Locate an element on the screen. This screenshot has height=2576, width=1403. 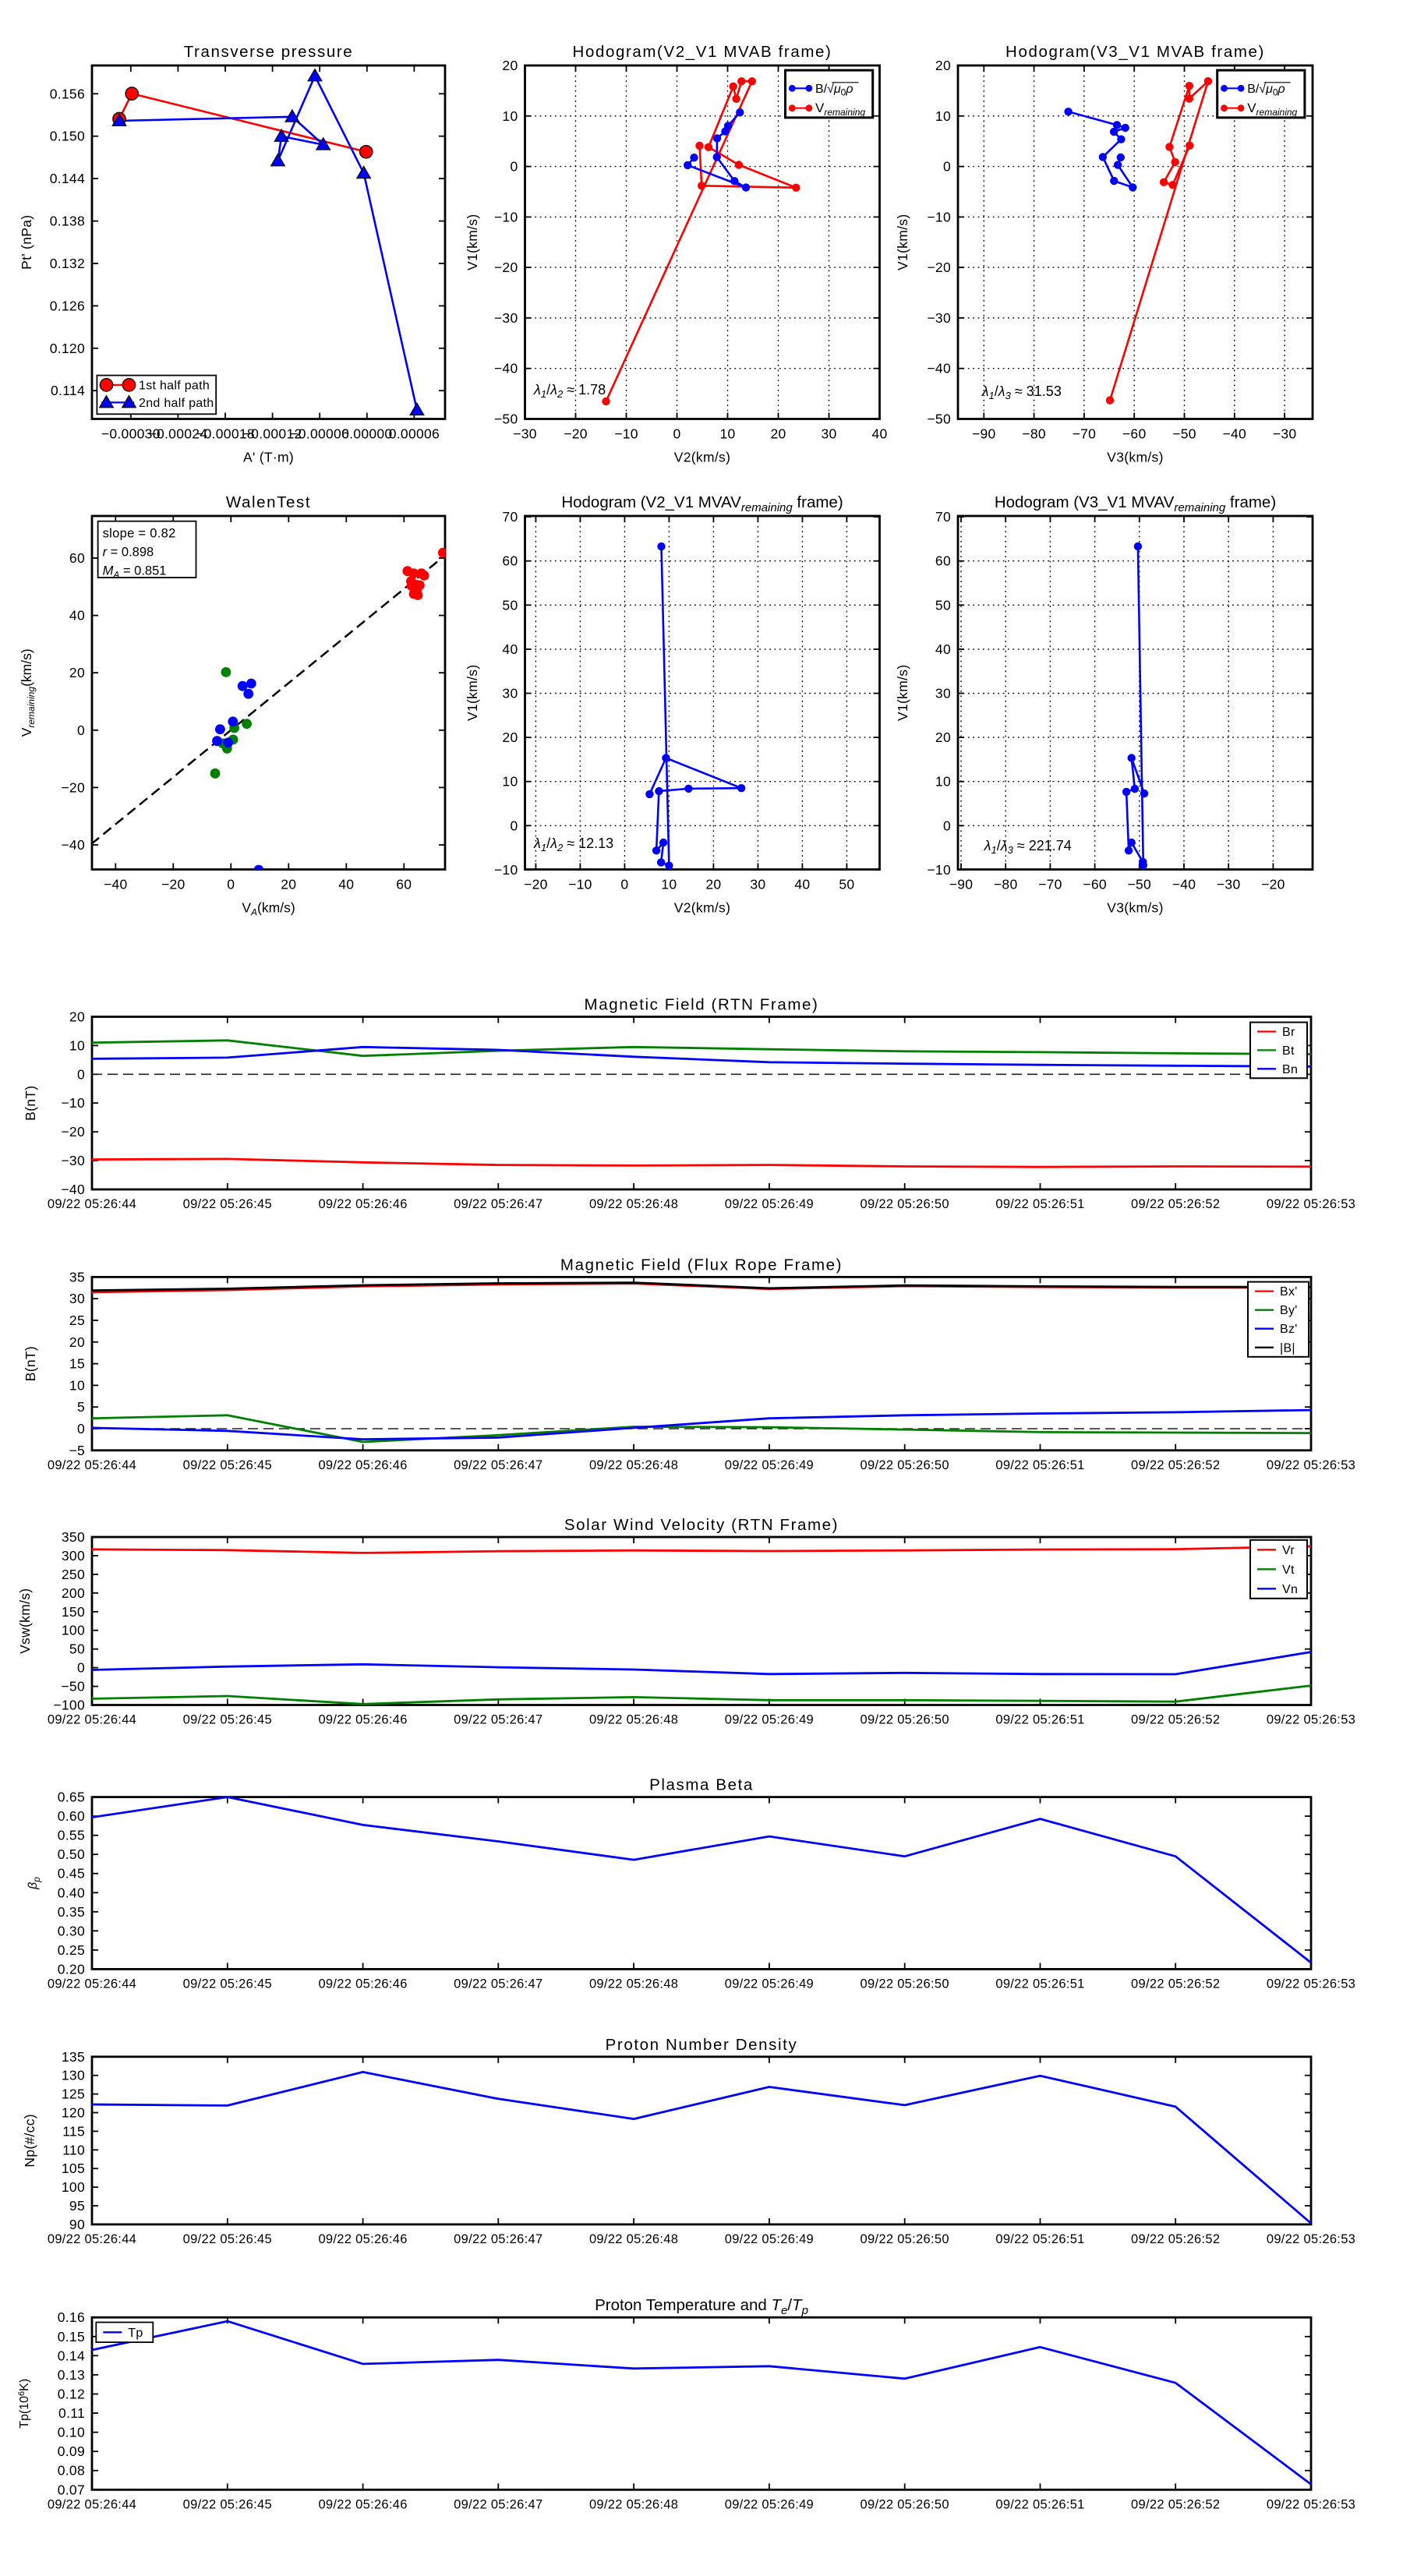
svg-text: 09/22 05:26:47 is located at coordinates (498, 1720).